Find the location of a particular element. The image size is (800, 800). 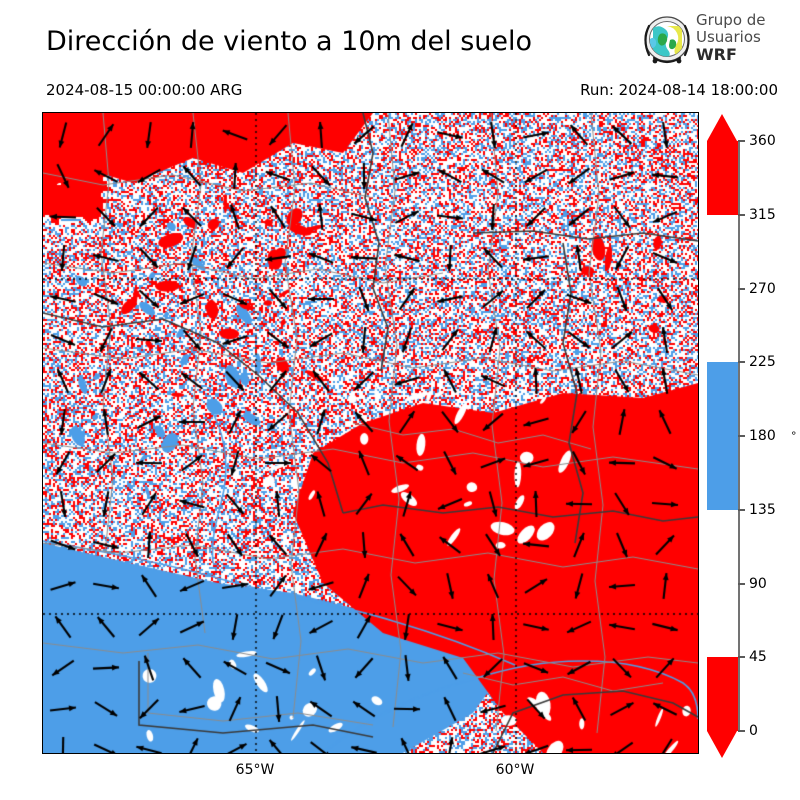

logo-line-2: Usuarios is located at coordinates (728, 37).